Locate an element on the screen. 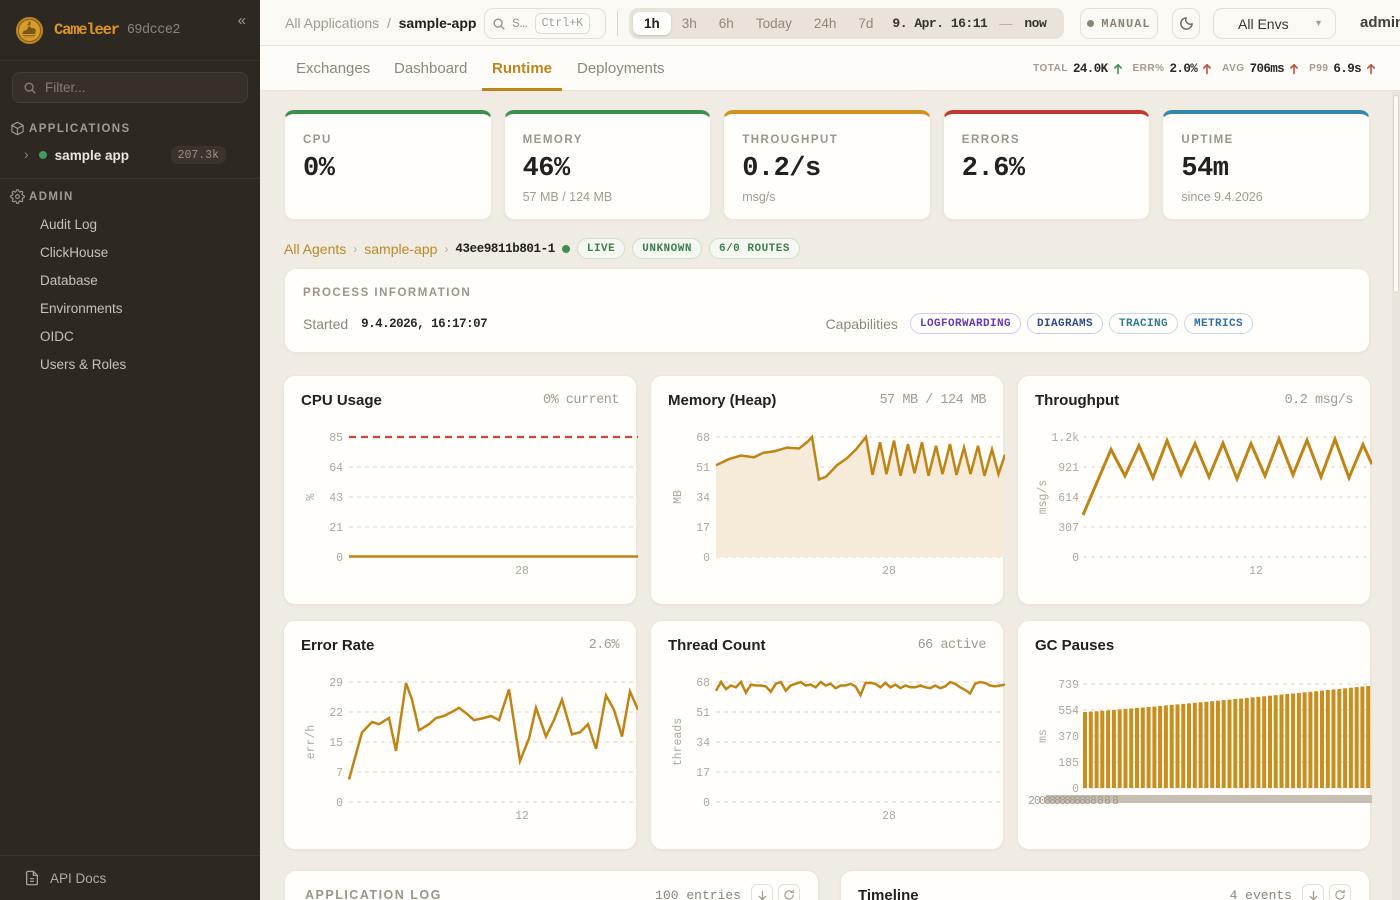 The width and height of the screenshot is (1400, 900). svg-text: threads is located at coordinates (678, 742).